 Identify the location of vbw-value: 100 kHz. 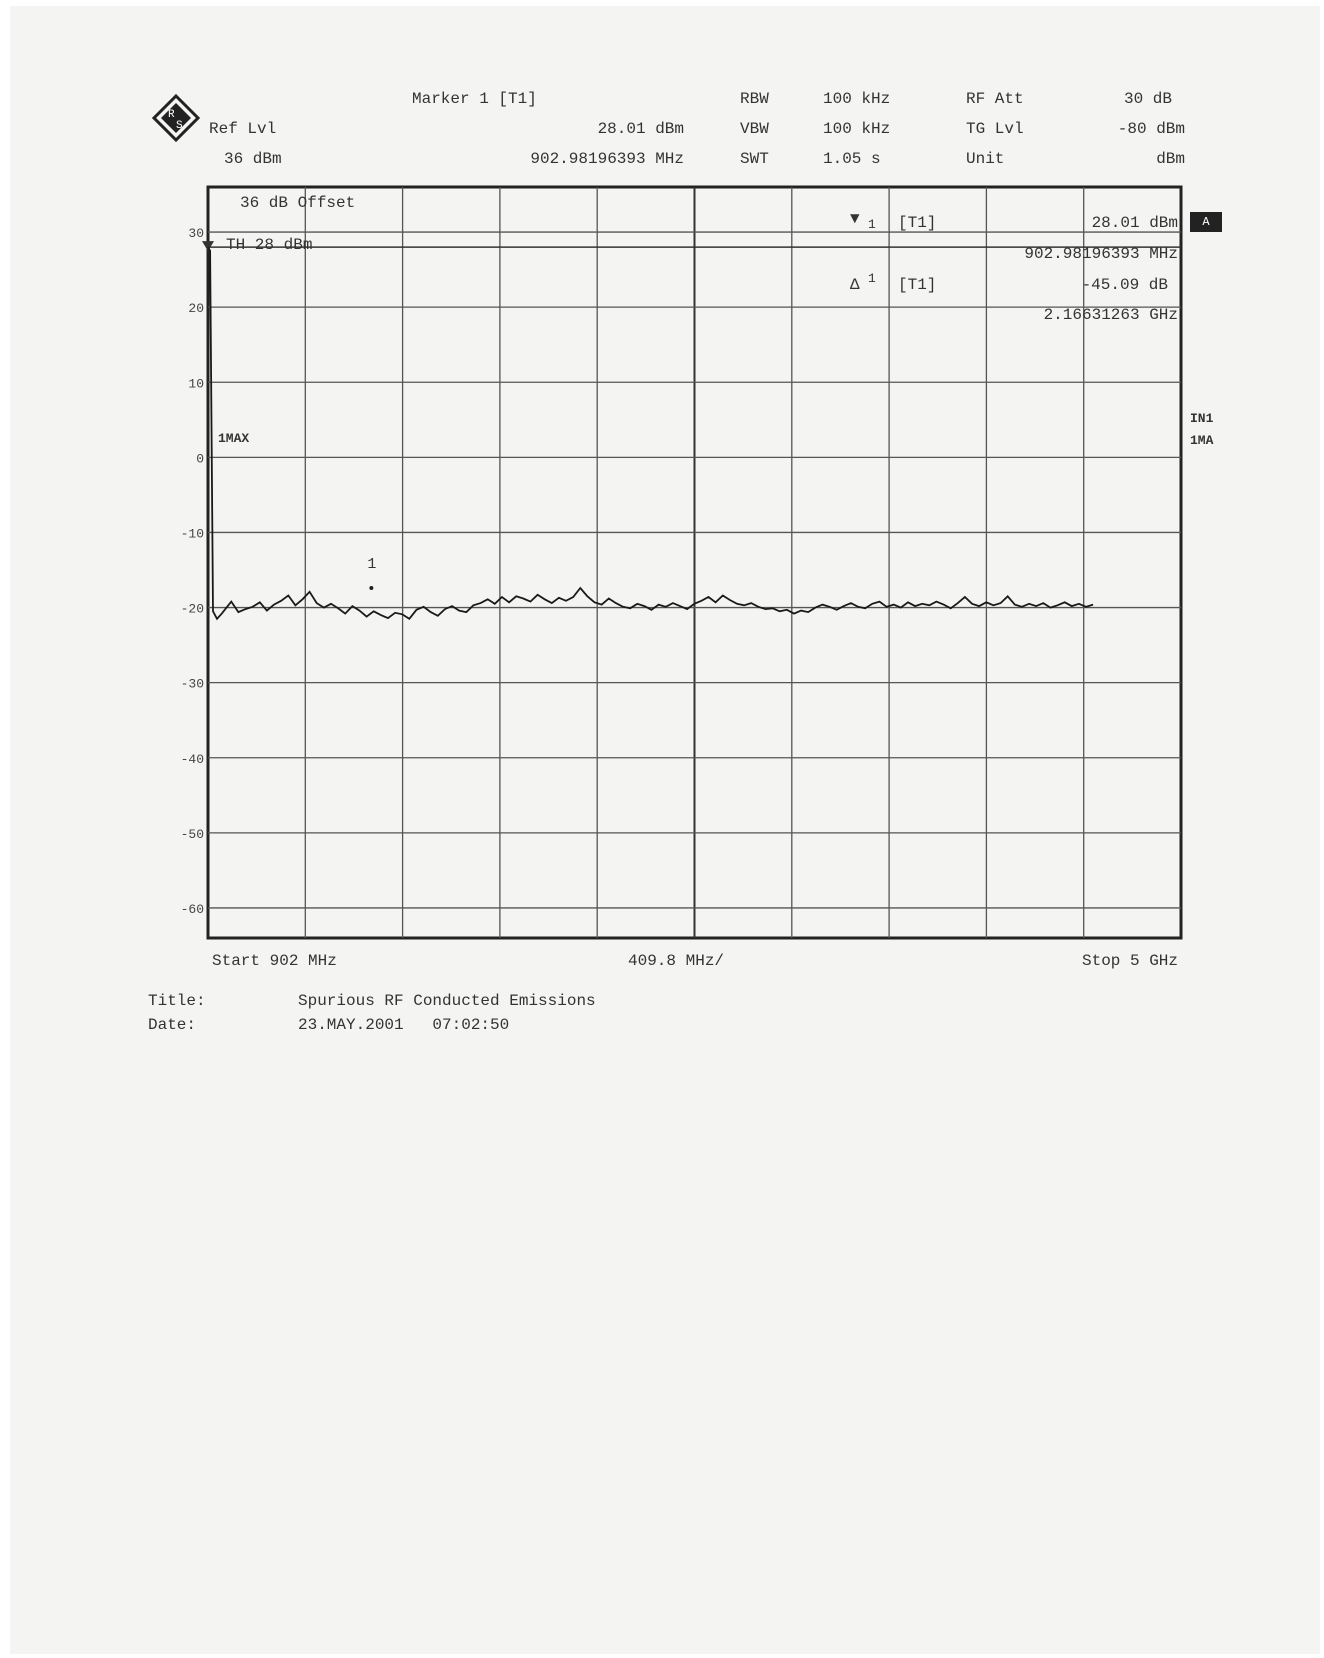
(857, 129).